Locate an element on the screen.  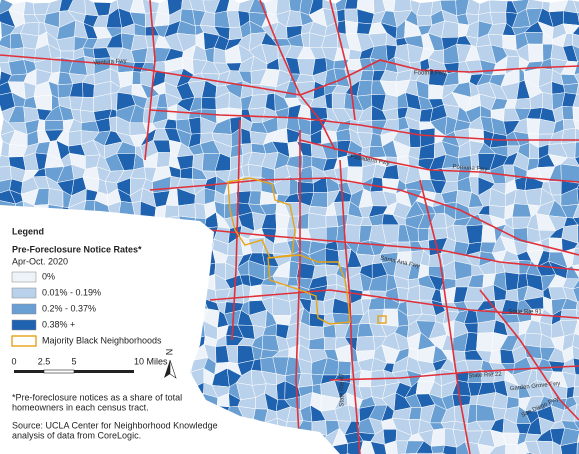
scale-label: 10 Miles is located at coordinates (151, 361).